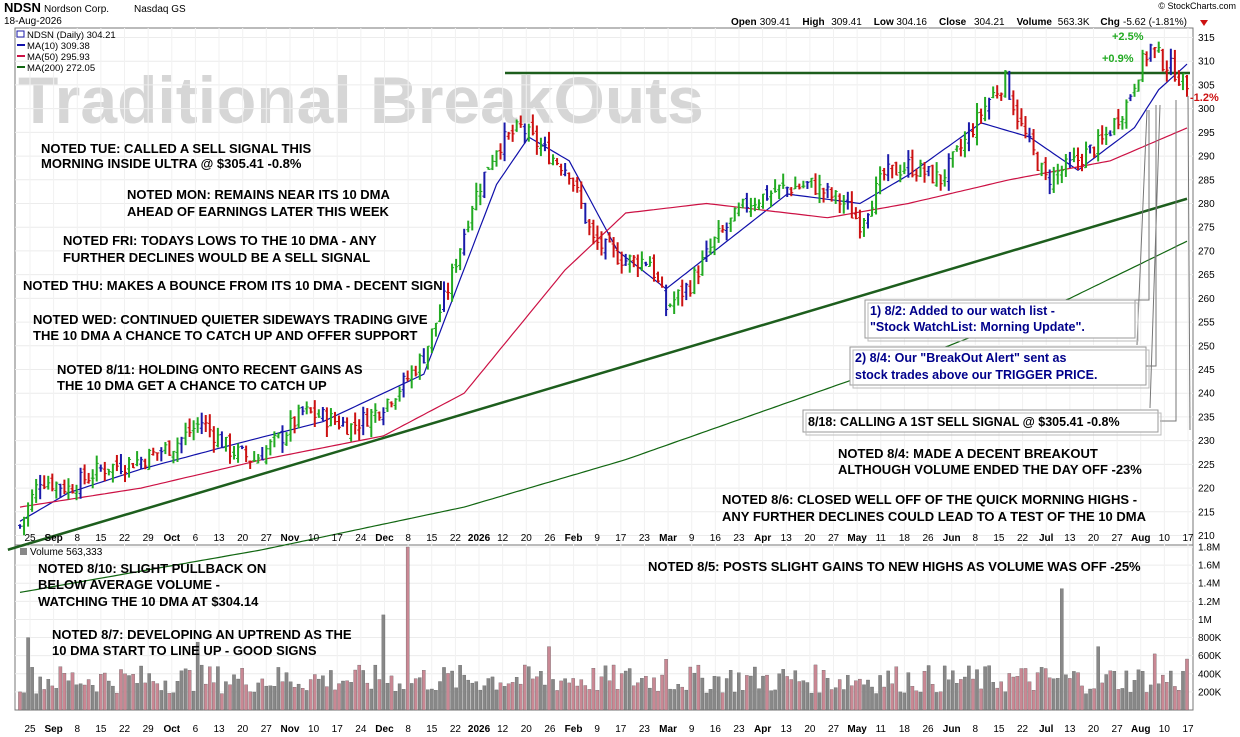 The width and height of the screenshot is (1240, 737). I want to click on pct-label-mid: +0.9%, so click(1118, 59).